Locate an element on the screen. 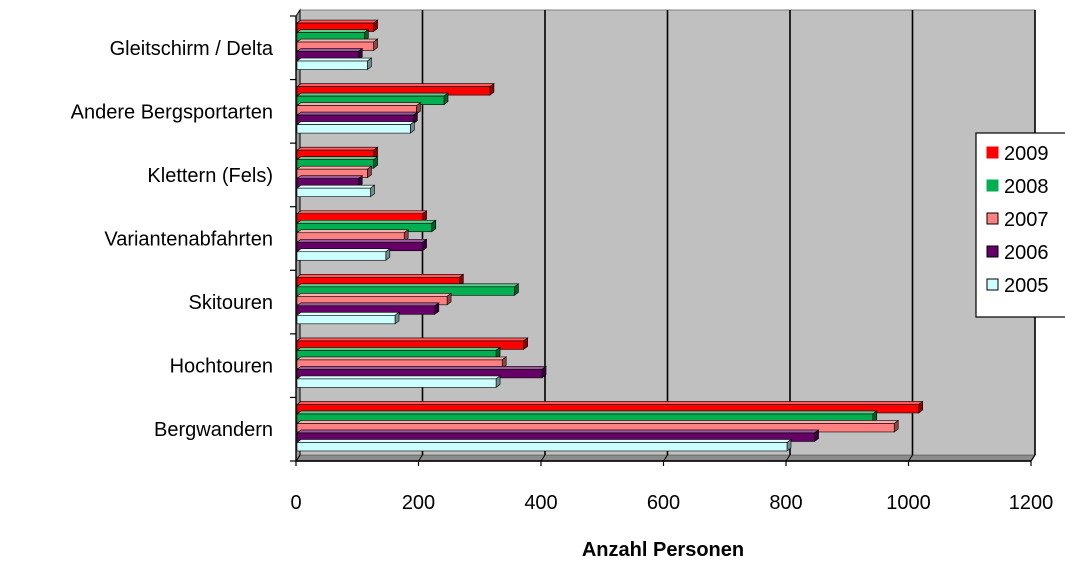  category-label: Gleitschirm / Delta is located at coordinates (192, 49).